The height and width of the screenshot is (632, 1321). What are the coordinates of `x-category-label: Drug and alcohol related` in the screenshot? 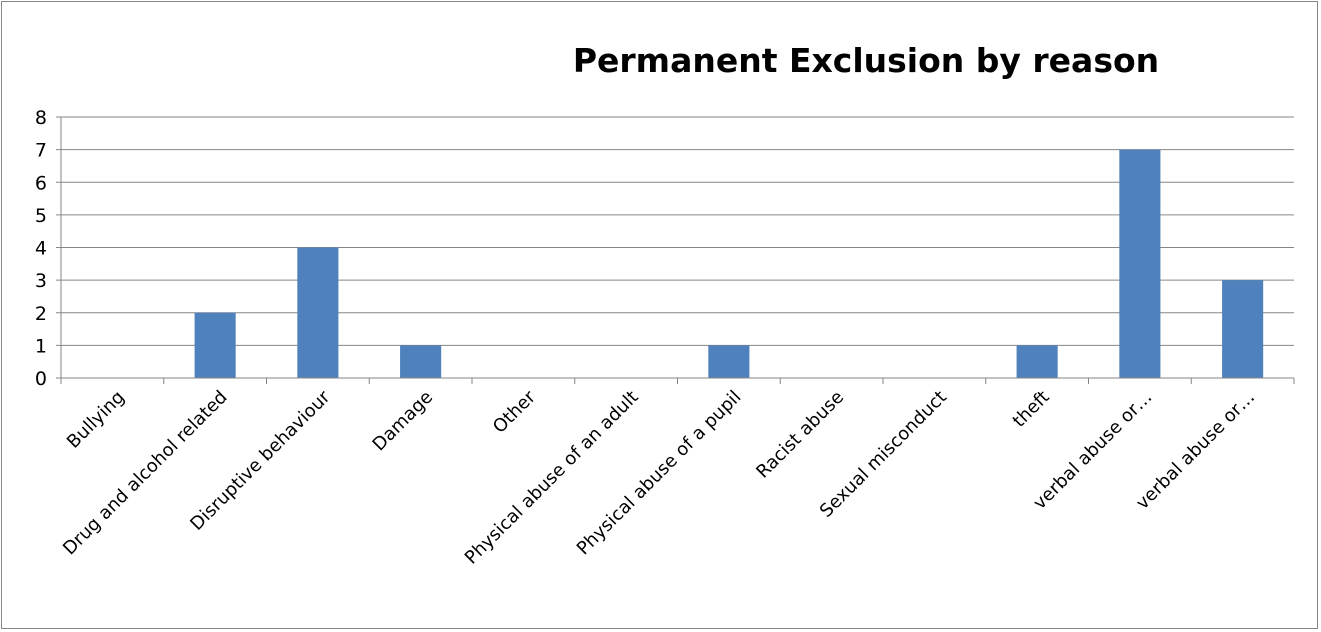 It's located at (145, 473).